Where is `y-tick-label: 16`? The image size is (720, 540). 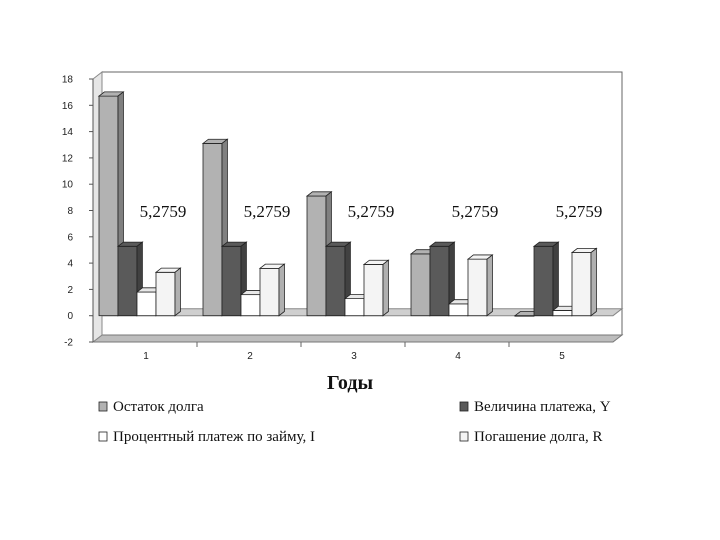
y-tick-label: 16 is located at coordinates (68, 106).